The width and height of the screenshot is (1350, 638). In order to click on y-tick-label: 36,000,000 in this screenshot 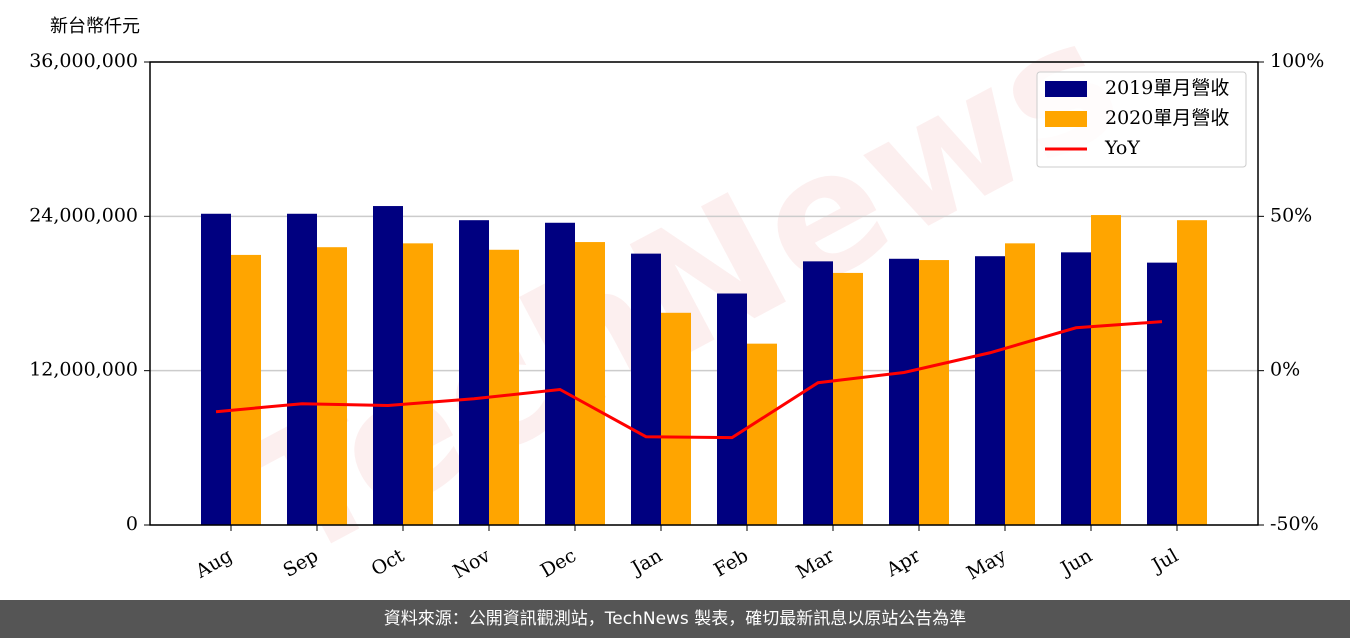, I will do `click(83, 61)`.